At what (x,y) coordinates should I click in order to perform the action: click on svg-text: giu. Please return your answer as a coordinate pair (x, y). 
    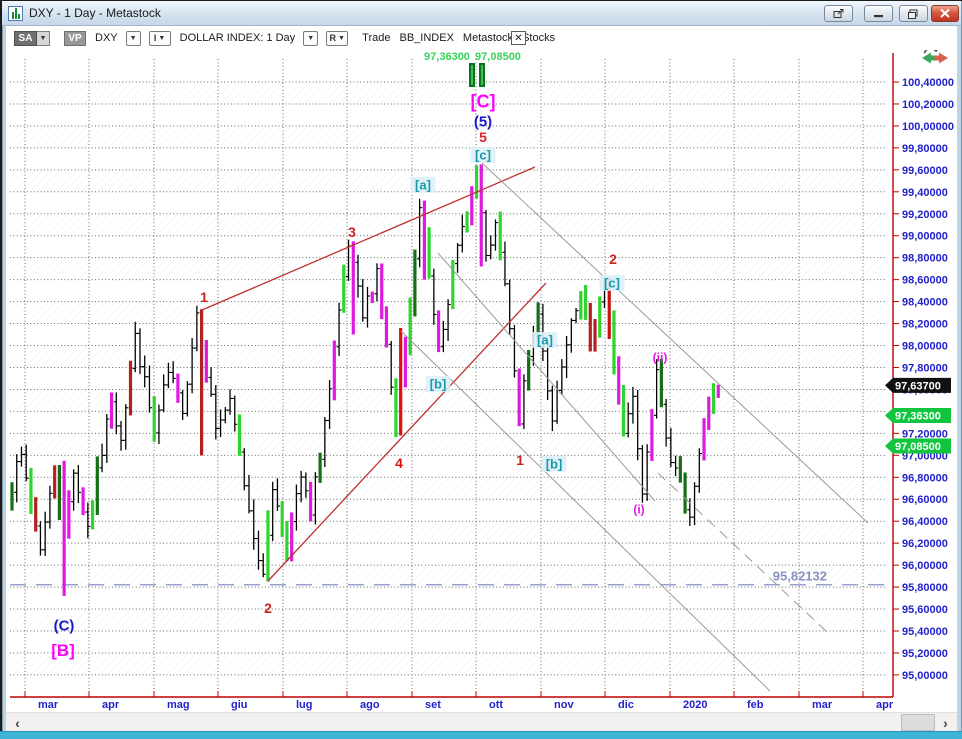
    Looking at the image, I should click on (239, 705).